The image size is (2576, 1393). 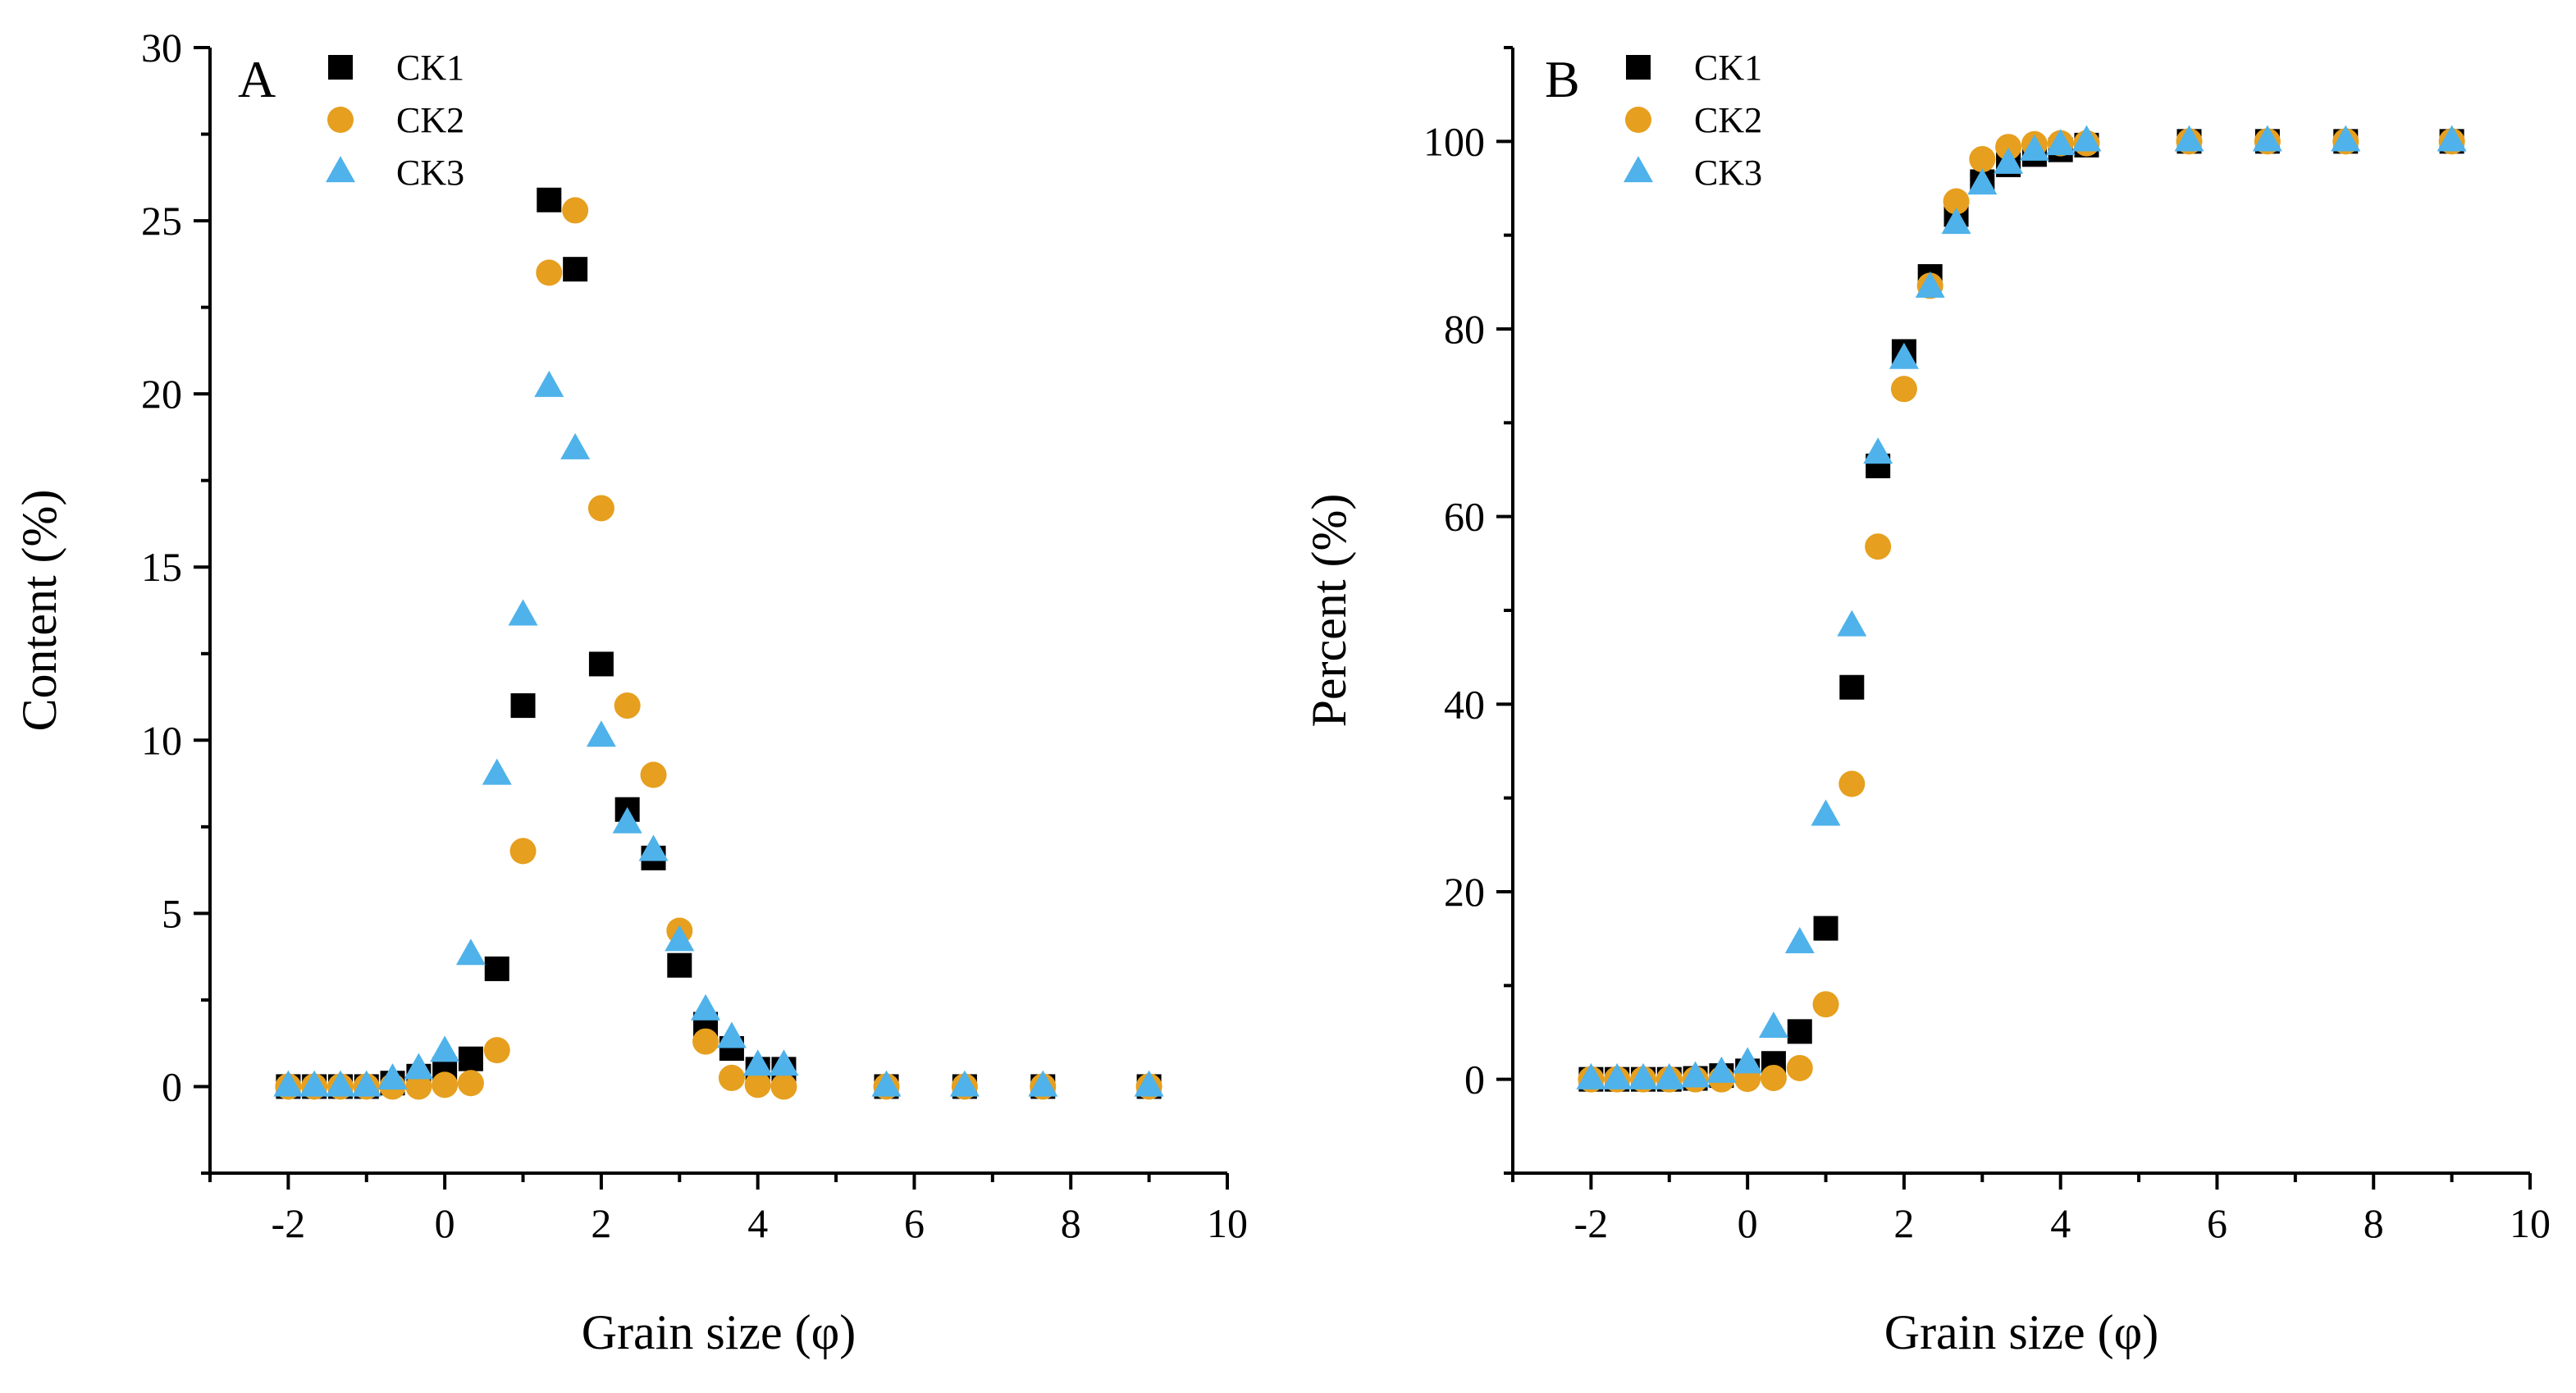 I want to click on y-tick-label: 20, so click(x=162, y=394).